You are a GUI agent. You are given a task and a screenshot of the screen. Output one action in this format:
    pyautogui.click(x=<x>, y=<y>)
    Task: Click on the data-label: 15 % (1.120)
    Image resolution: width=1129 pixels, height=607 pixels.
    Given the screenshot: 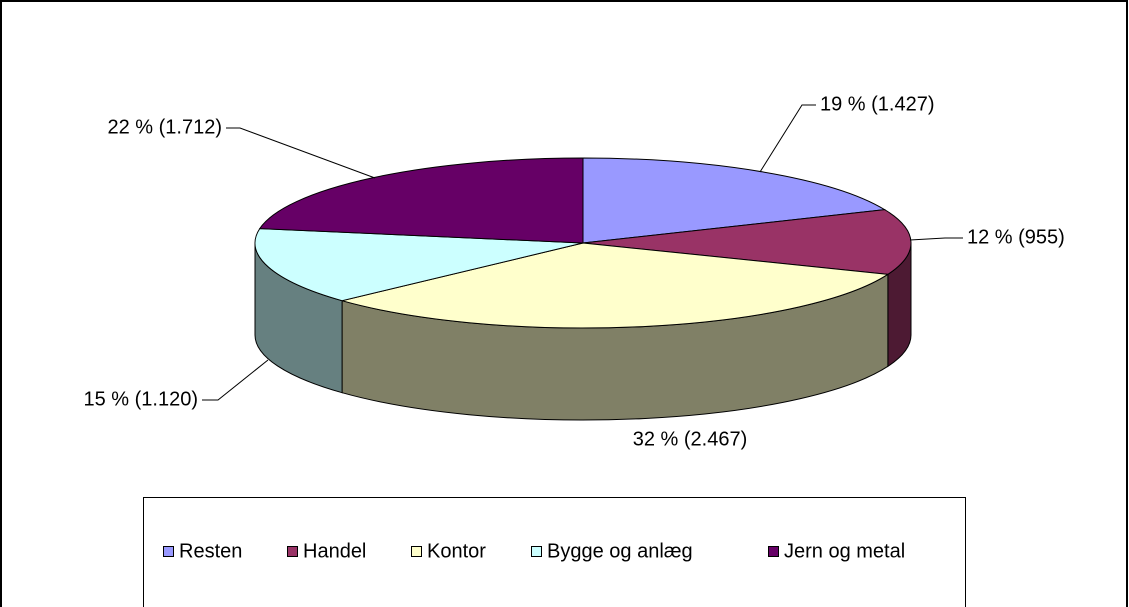 What is the action you would take?
    pyautogui.click(x=140, y=399)
    